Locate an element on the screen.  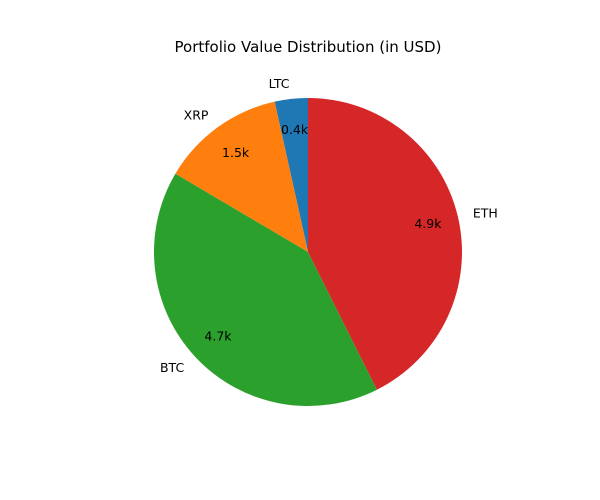
slice-label-ltc: LTC is located at coordinates (279, 83).